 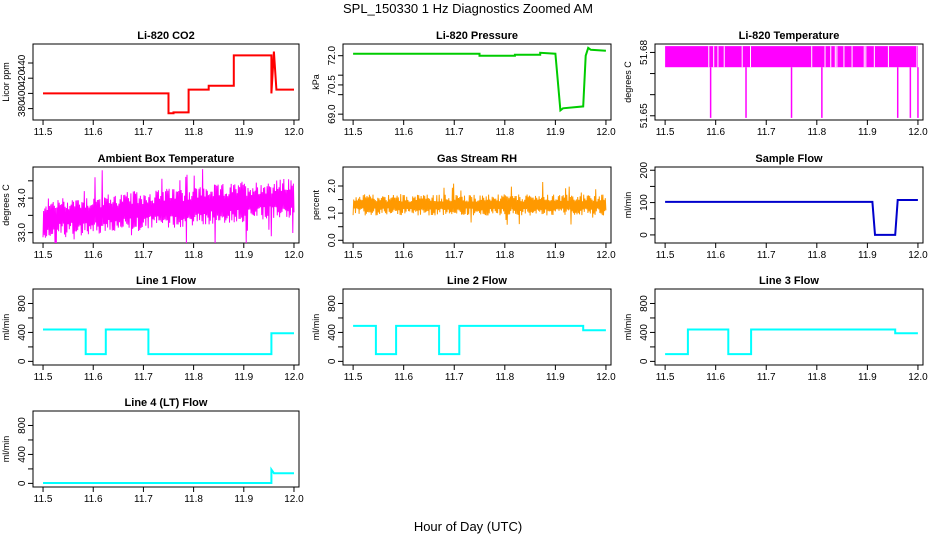 I want to click on y-tick-label: 51.68, so click(x=644, y=51).